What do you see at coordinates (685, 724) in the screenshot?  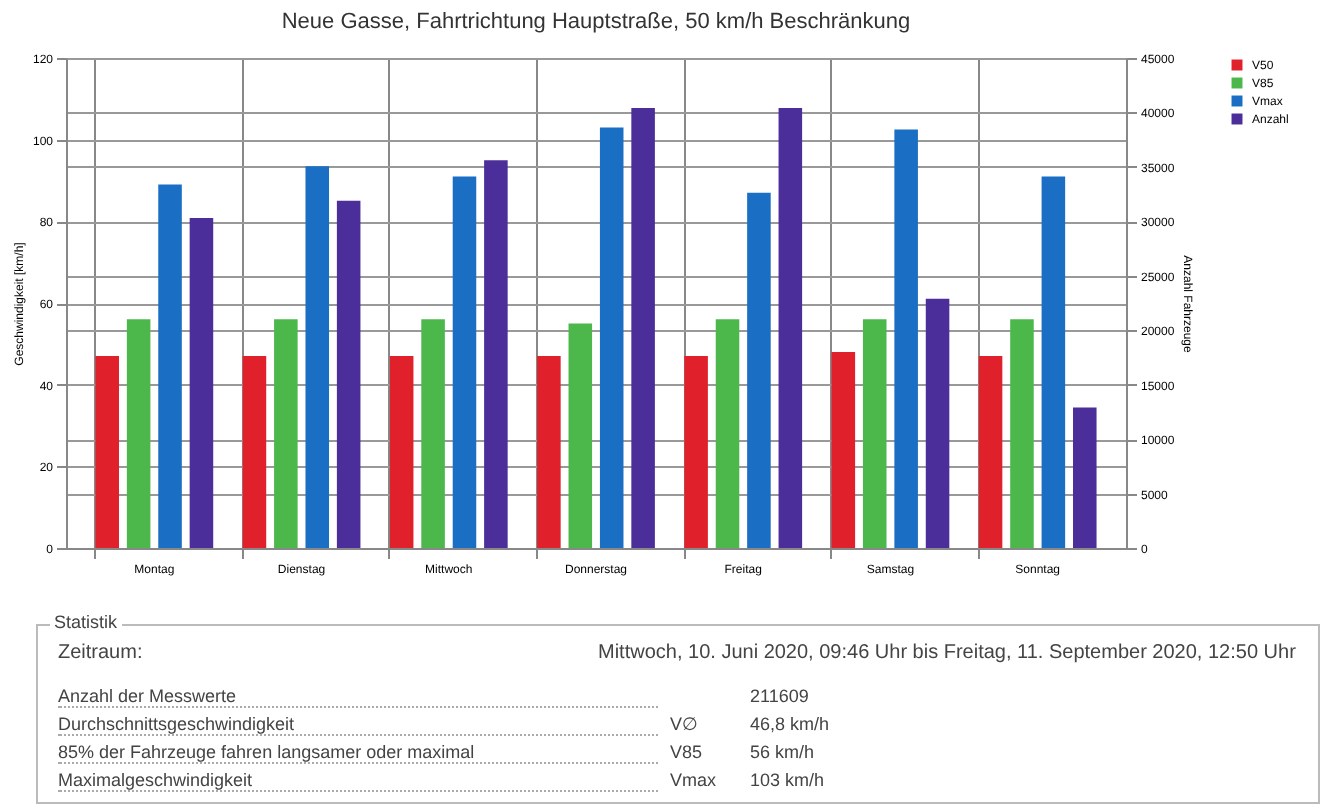 I see `text: V∅` at bounding box center [685, 724].